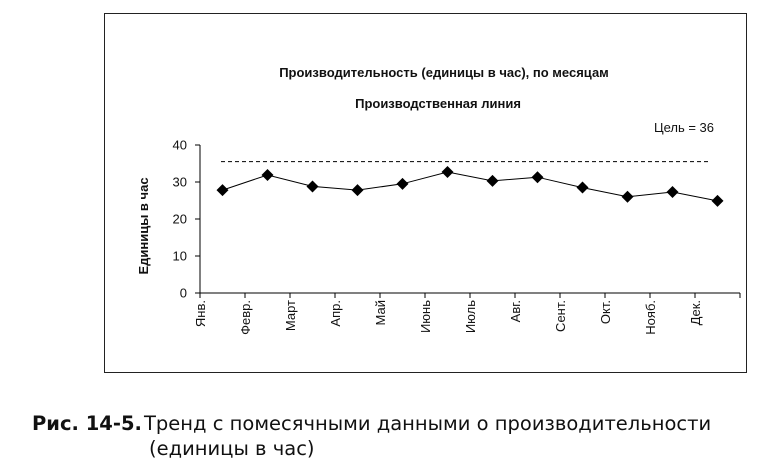 This screenshot has width=764, height=473. I want to click on caption-text-line2: (единицы в час), so click(232, 448).